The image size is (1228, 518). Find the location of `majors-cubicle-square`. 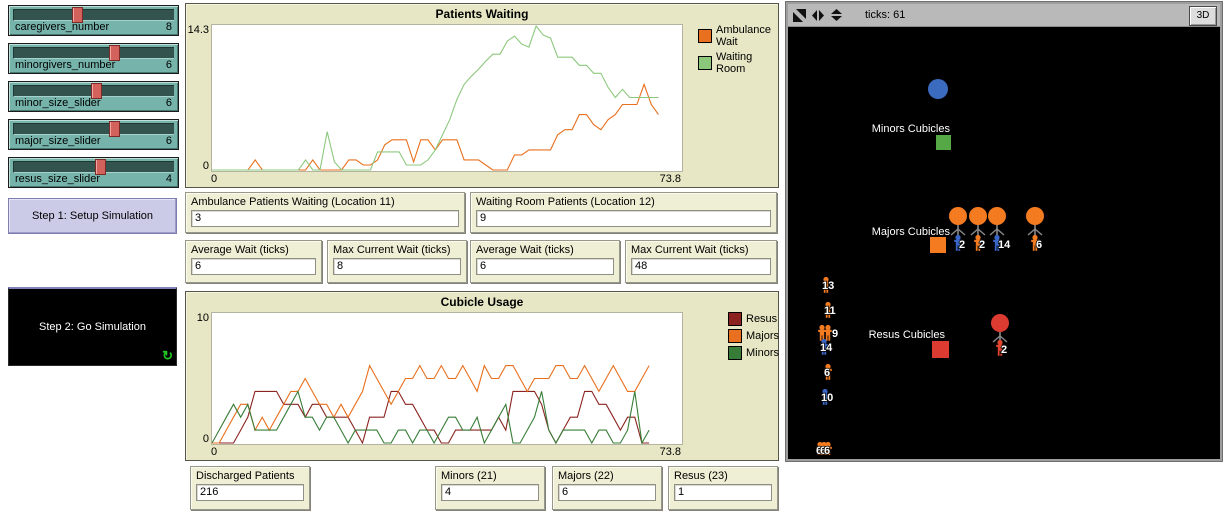

majors-cubicle-square is located at coordinates (938, 245).